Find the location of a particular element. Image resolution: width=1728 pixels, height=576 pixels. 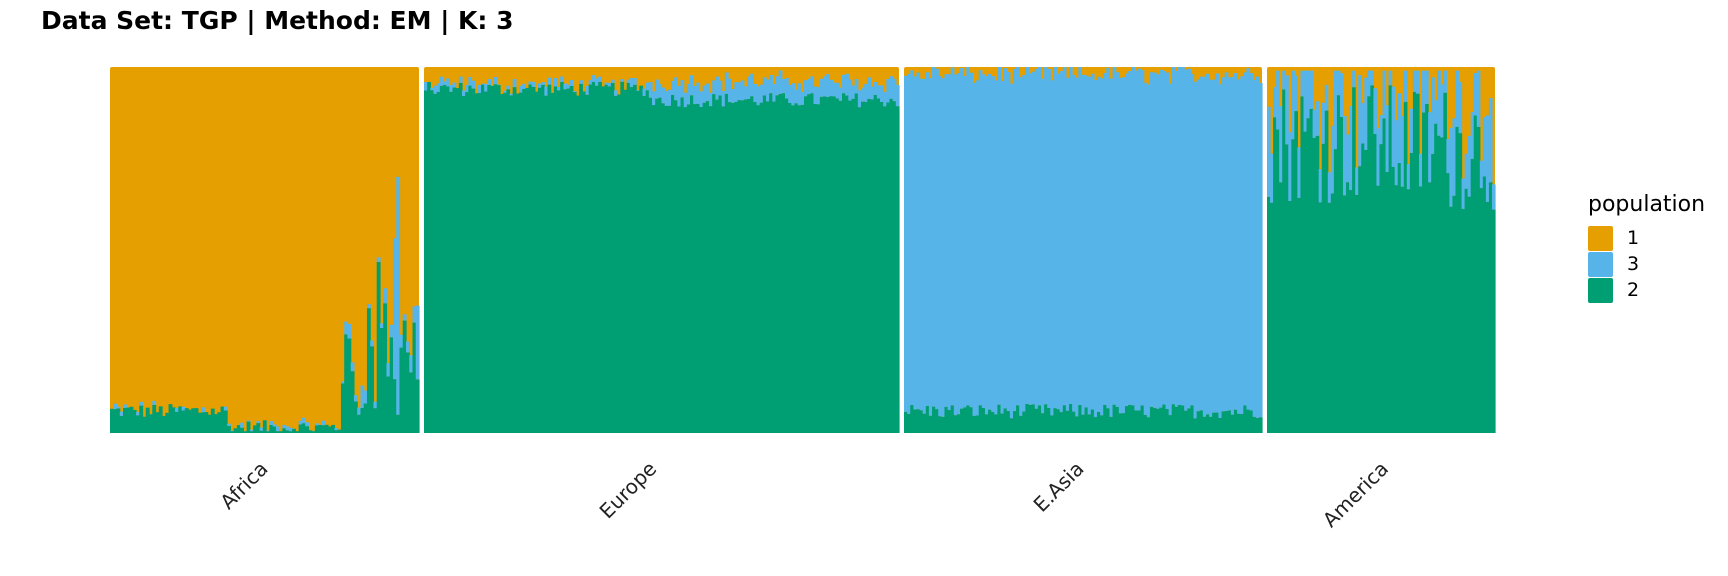

x-tick-label: America is located at coordinates (1355, 494).